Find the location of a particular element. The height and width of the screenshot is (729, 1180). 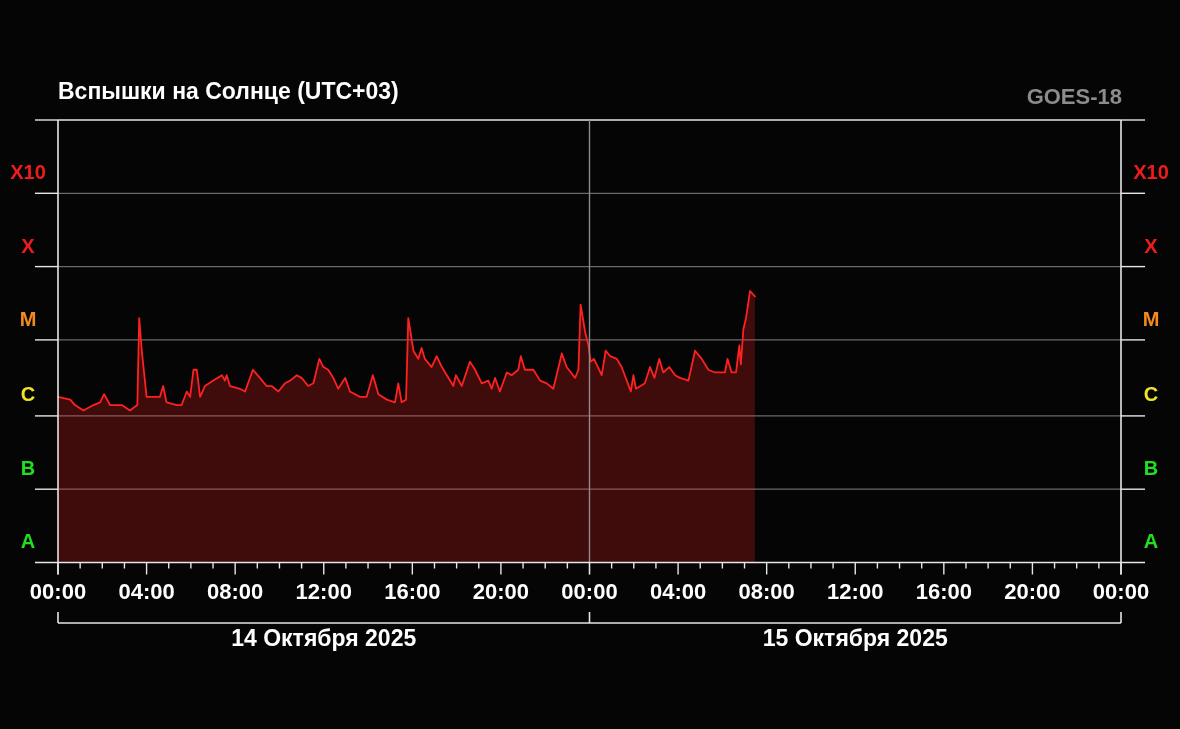

x2-tick-label: 15 Октября 2025 is located at coordinates (855, 638).